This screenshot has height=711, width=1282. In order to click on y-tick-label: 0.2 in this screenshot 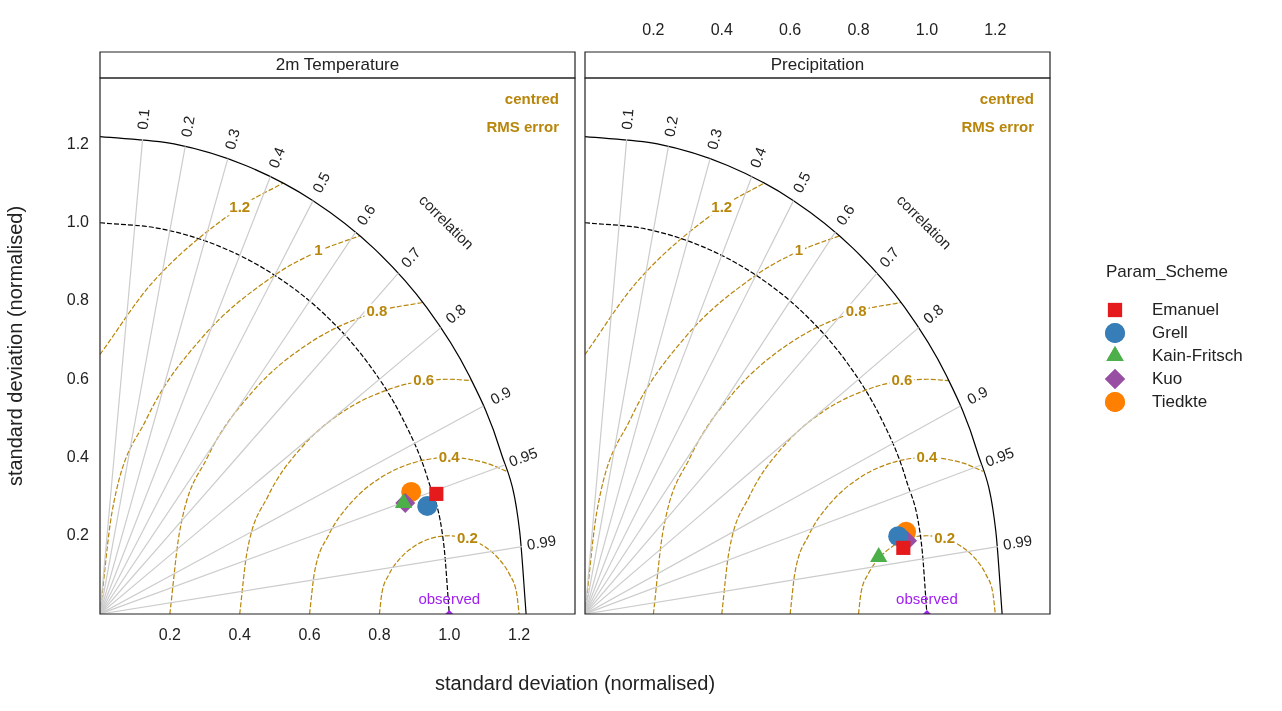, I will do `click(78, 535)`.